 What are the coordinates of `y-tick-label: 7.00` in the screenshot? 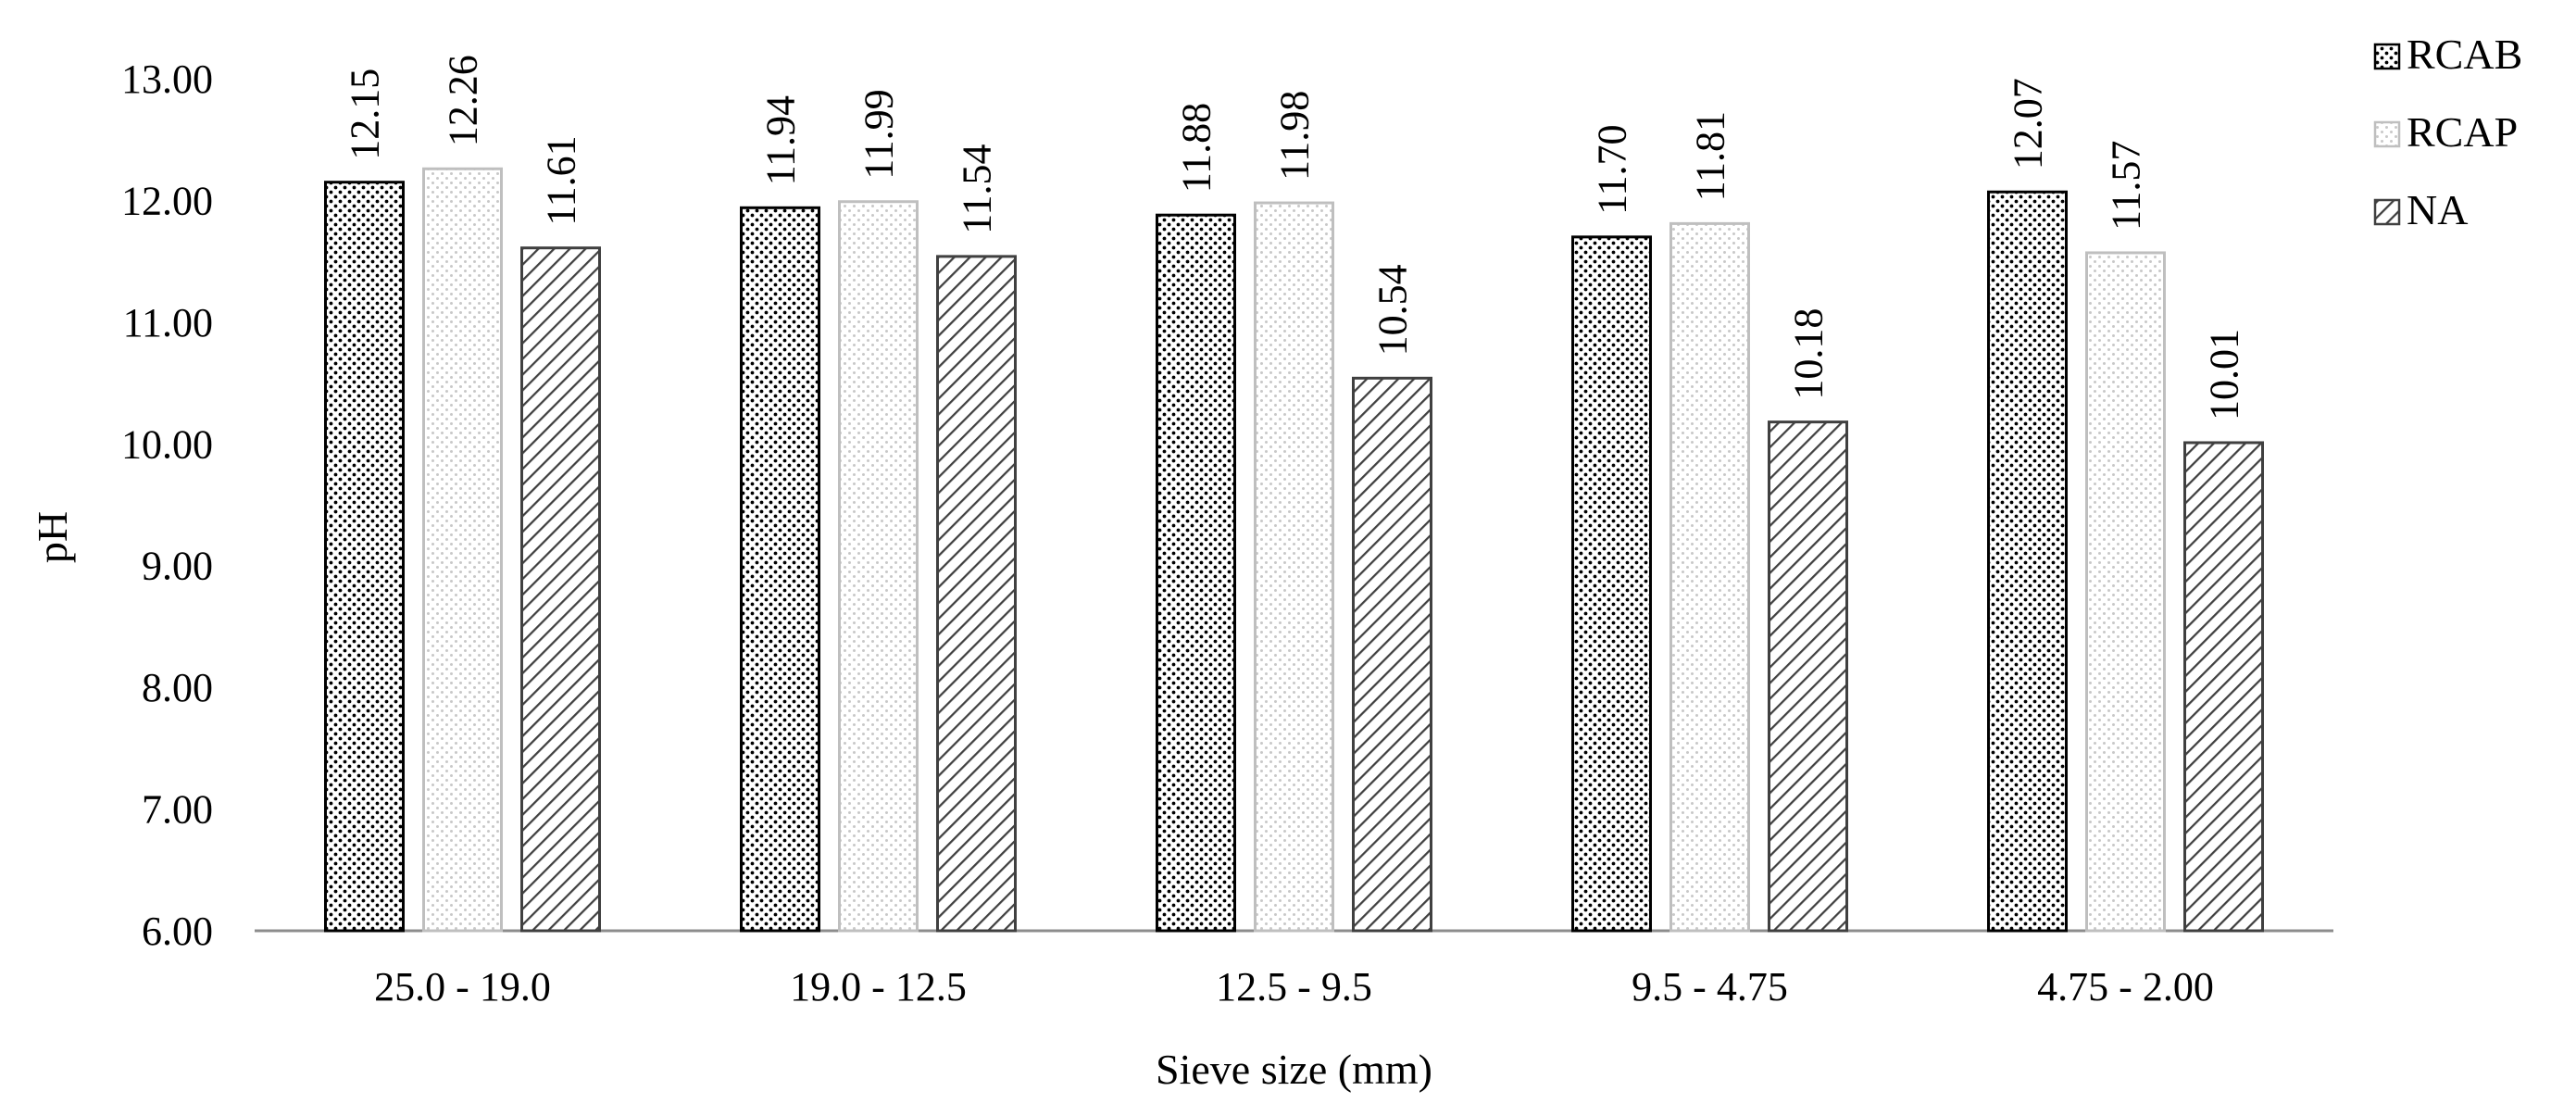 It's located at (177, 810).